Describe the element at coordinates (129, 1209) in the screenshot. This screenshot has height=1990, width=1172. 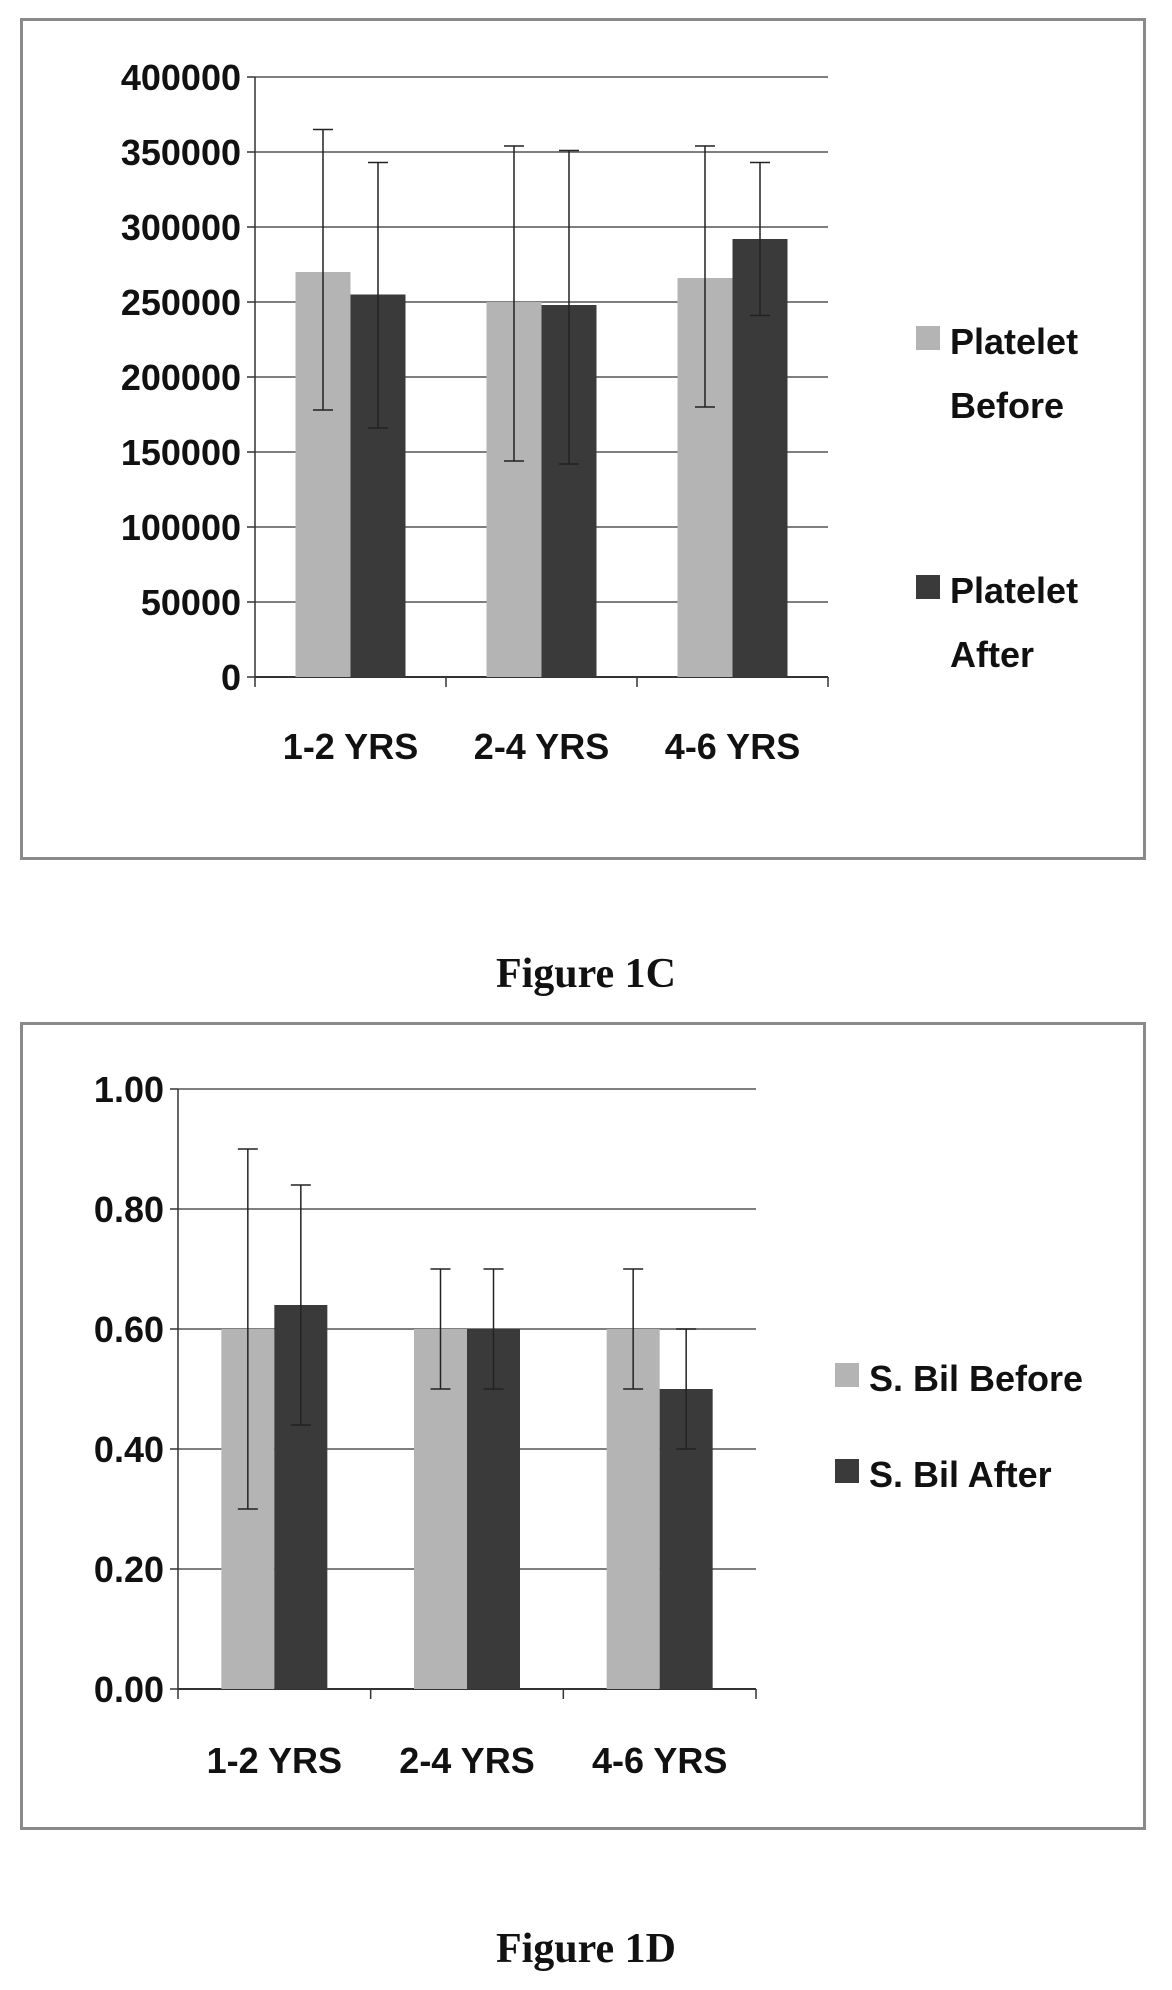
I see `chart-1d-y-tick-label: 0.80` at that location.